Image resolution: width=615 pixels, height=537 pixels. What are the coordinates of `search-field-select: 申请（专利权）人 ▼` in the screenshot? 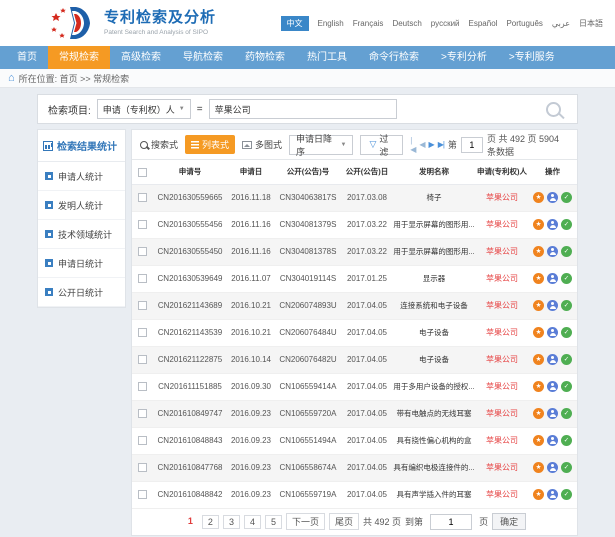 It's located at (143, 109).